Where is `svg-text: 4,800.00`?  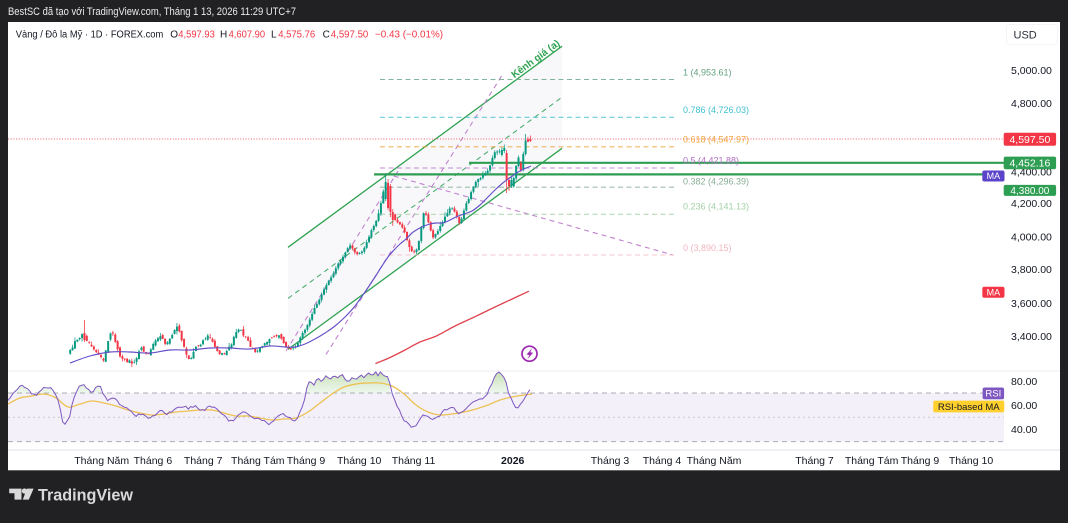 svg-text: 4,800.00 is located at coordinates (1031, 104).